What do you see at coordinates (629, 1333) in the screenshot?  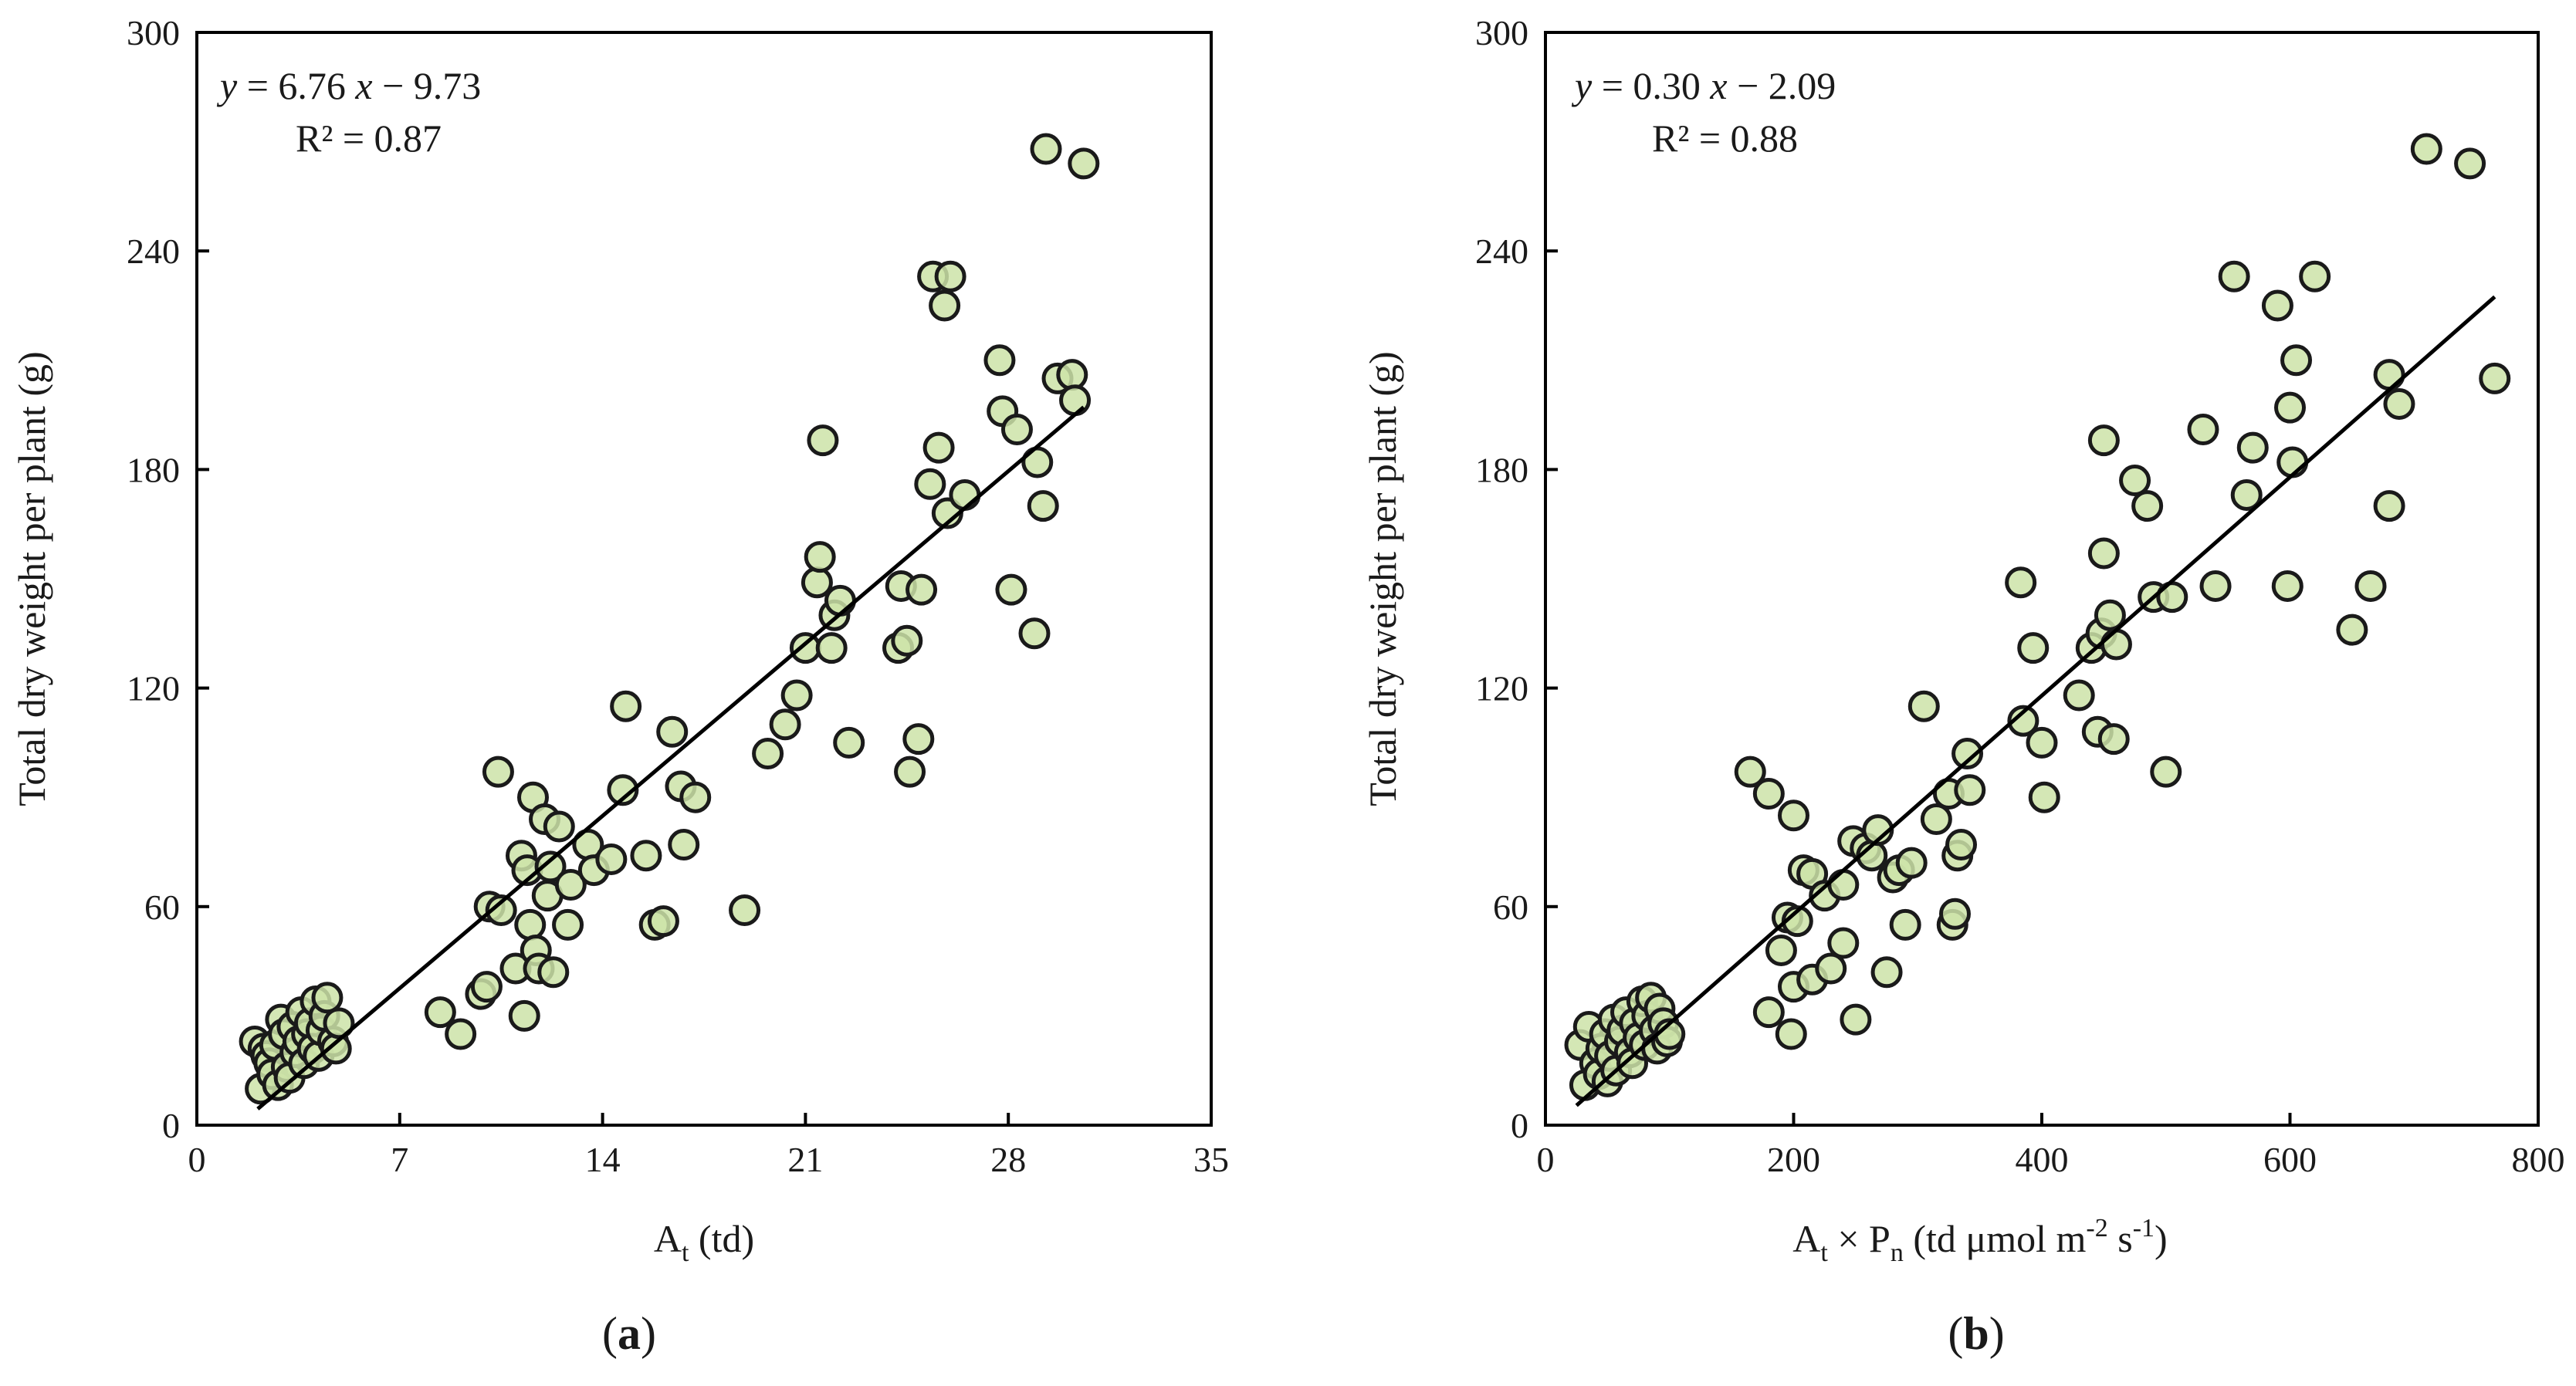 I see `panel-a-label: (a)` at bounding box center [629, 1333].